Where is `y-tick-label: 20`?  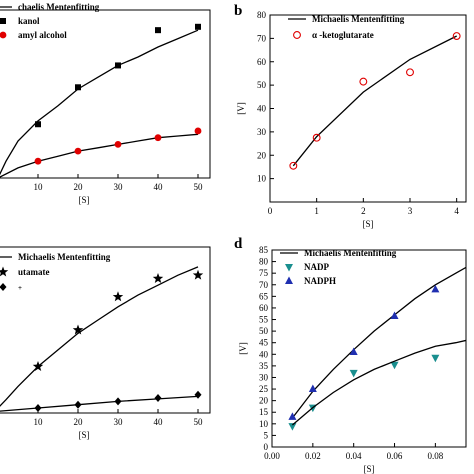 y-tick-label: 20 is located at coordinates (262, 155).